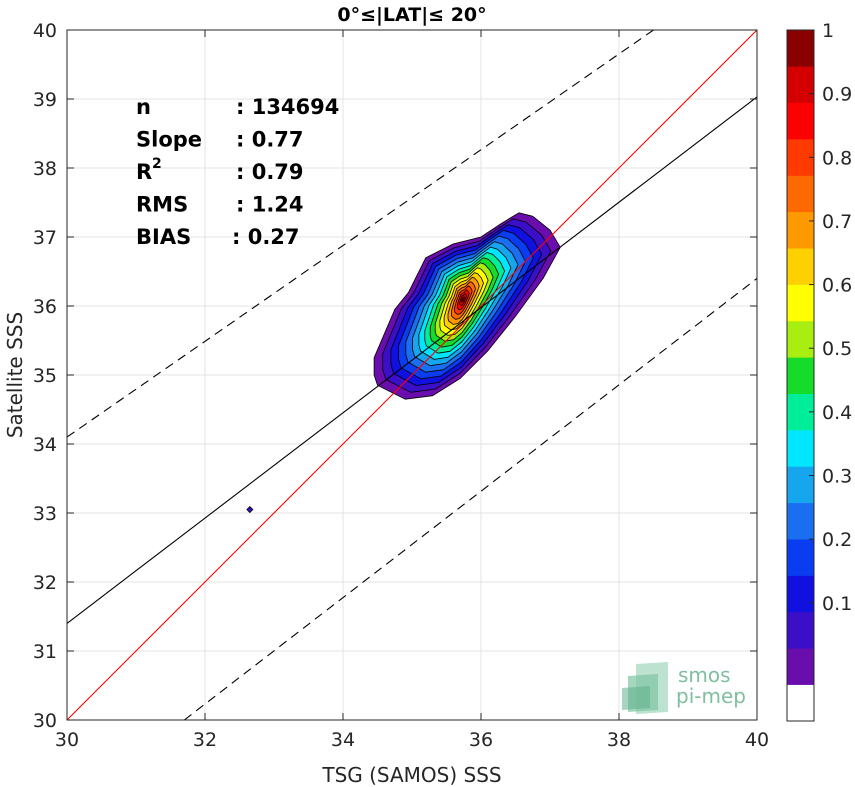 Image resolution: width=855 pixels, height=787 pixels. Describe the element at coordinates (45, 238) in the screenshot. I see `y-tick-label: 37` at that location.